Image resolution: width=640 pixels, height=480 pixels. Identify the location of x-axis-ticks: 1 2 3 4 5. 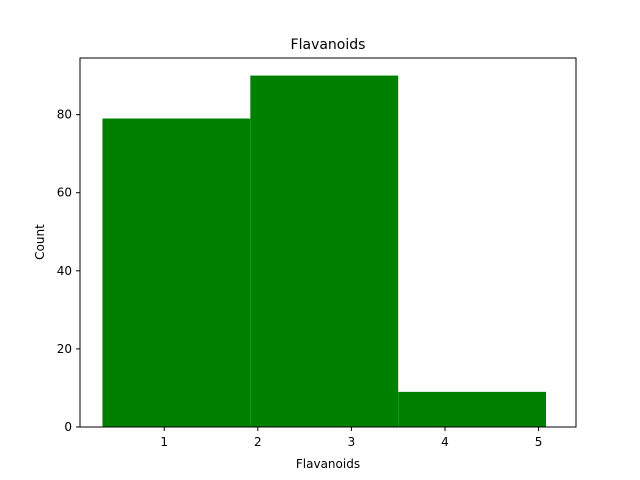
(351, 438).